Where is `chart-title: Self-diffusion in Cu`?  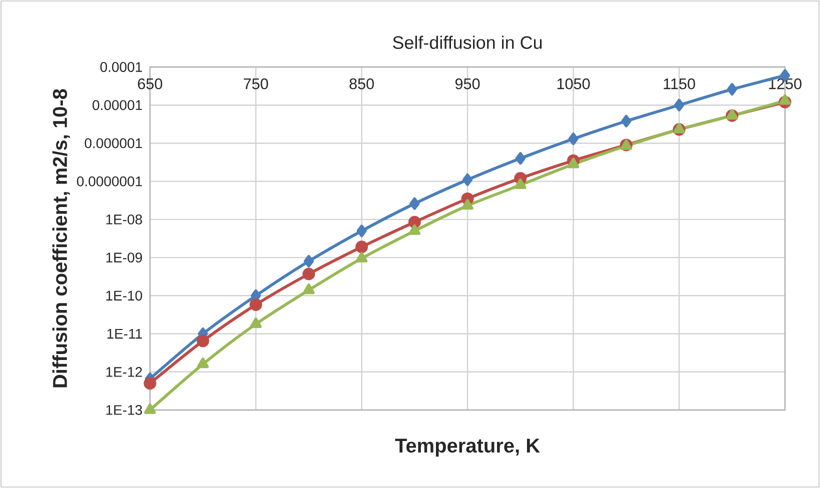 chart-title: Self-diffusion in Cu is located at coordinates (467, 42).